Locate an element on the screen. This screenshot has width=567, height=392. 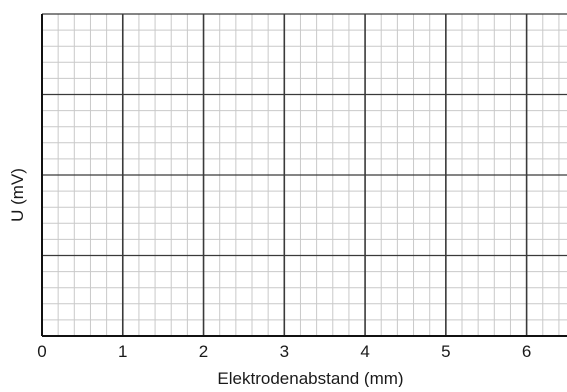
x-tick-labels: 0 1 2 3 4 5 6 is located at coordinates (284, 351).